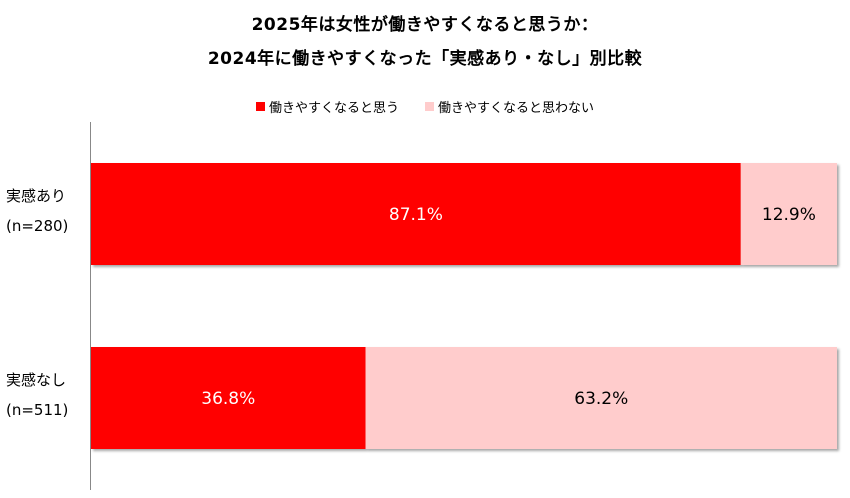  Describe the element at coordinates (37, 395) in the screenshot. I see `category-label-nashi: 実感なし (n=511)` at that location.